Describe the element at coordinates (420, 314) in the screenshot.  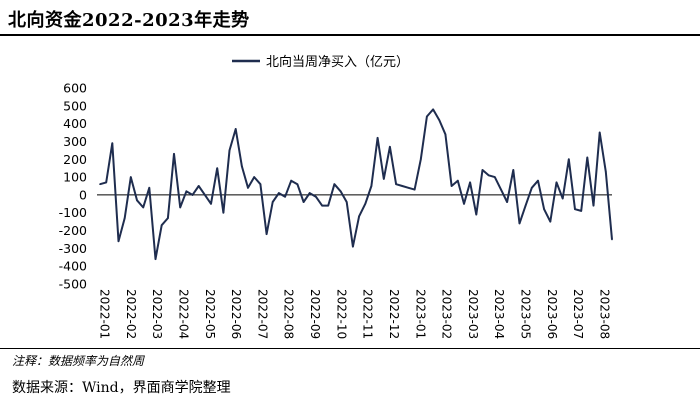
I see `x-tick-label: 2023-01` at that location.